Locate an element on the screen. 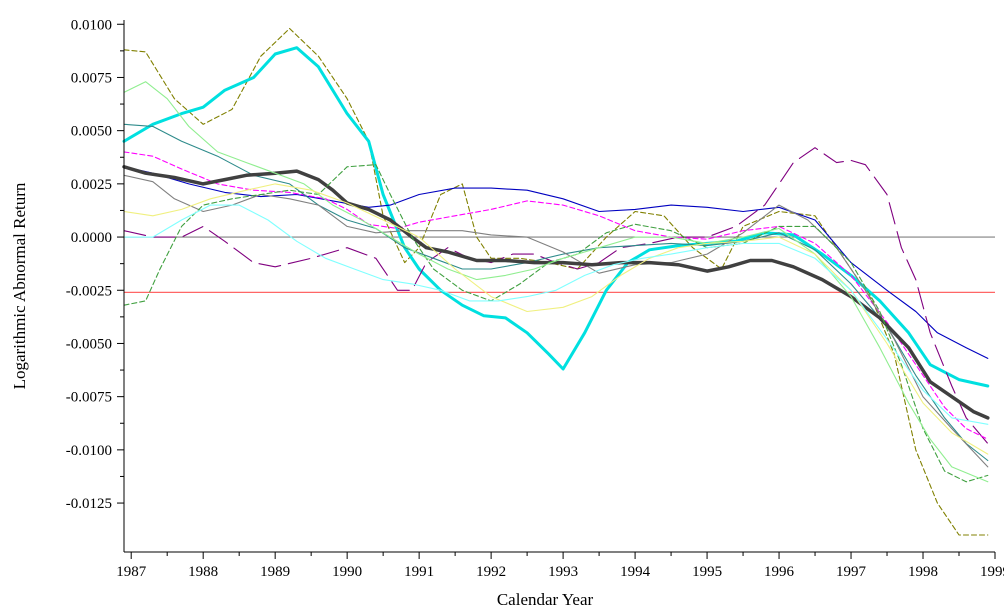 This screenshot has width=1004, height=611. y-tick-label: 0.0075 is located at coordinates (91, 78).